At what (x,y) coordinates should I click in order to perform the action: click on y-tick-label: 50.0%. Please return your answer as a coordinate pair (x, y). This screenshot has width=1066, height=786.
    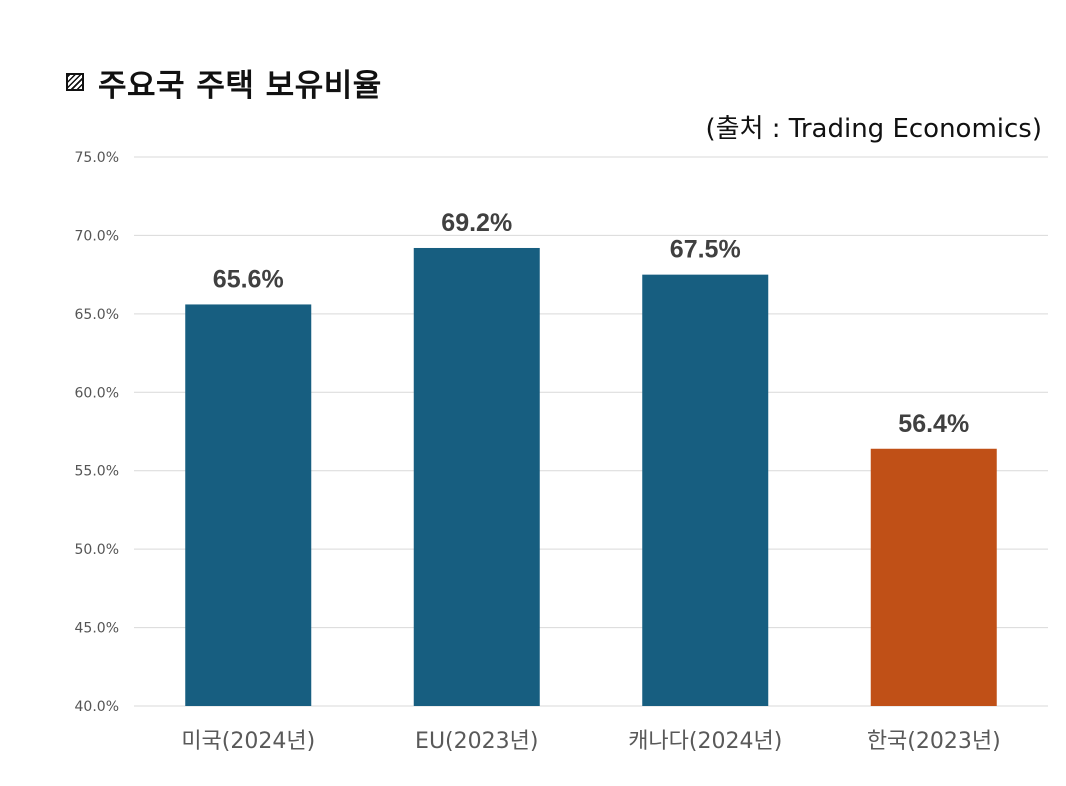
    Looking at the image, I should click on (97, 550).